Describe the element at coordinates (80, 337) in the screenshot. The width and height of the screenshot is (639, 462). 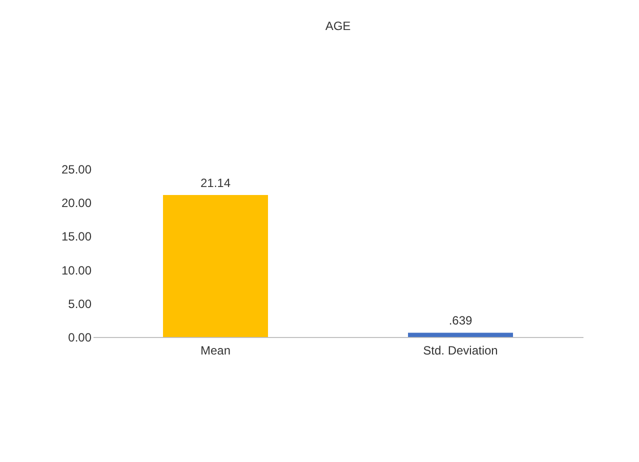
I see `y-tick-label: 0.00` at that location.